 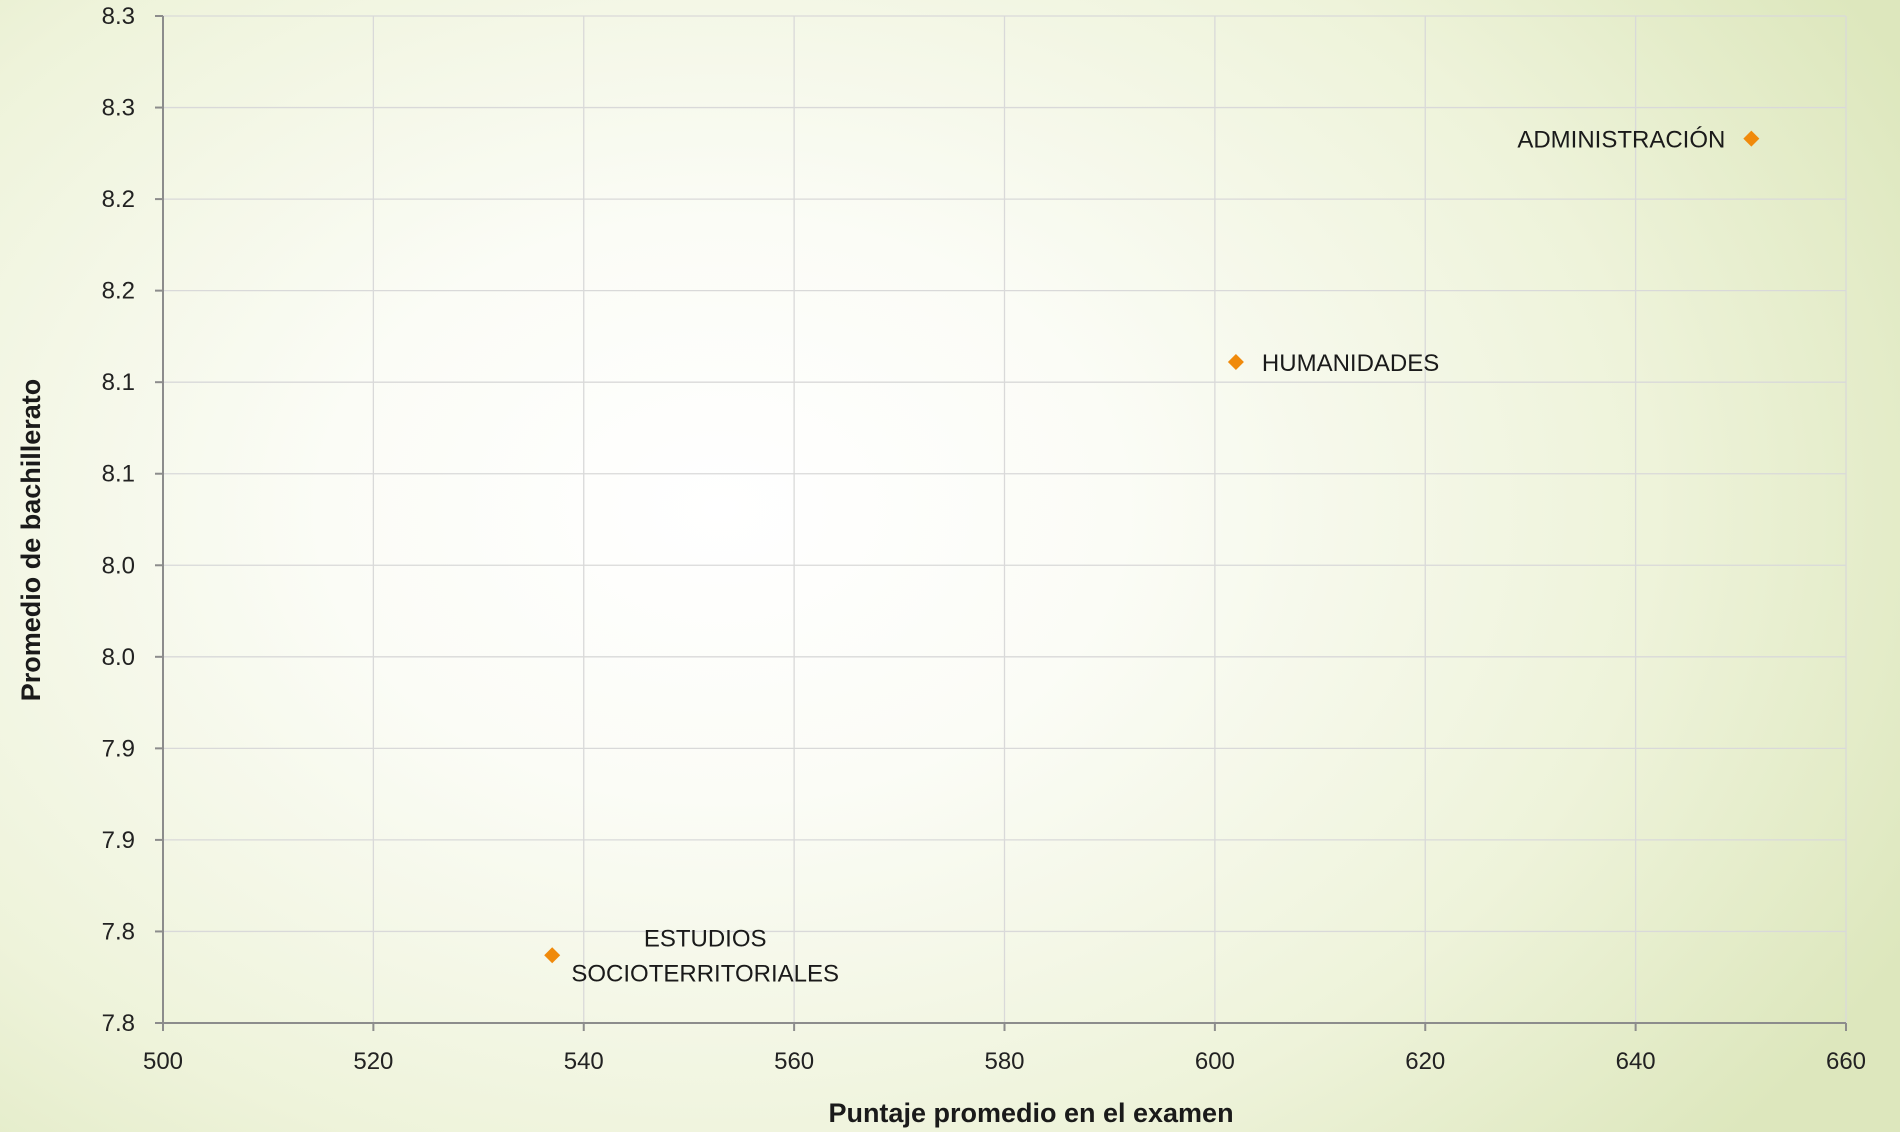 I want to click on data-point-label-line: ESTUDIOS, so click(x=705, y=938).